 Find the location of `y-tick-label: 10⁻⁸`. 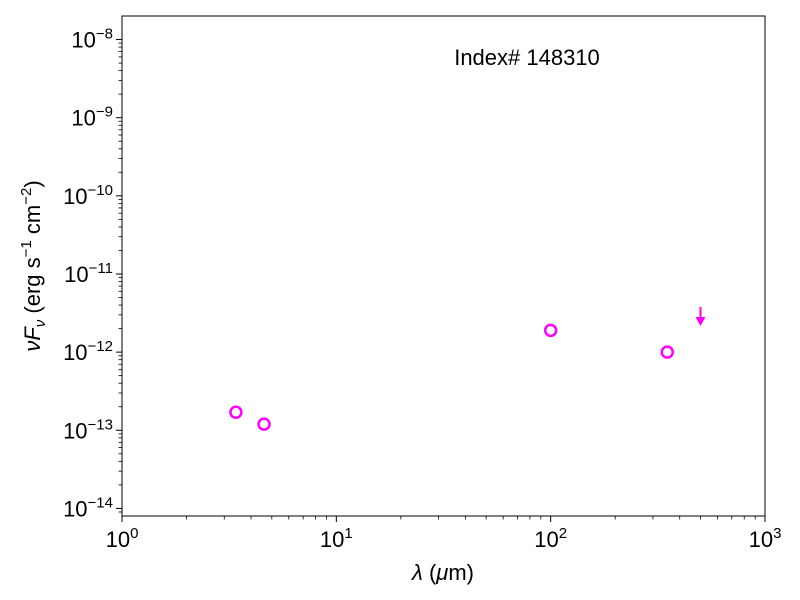

y-tick-label: 10⁻⁸ is located at coordinates (92, 39).